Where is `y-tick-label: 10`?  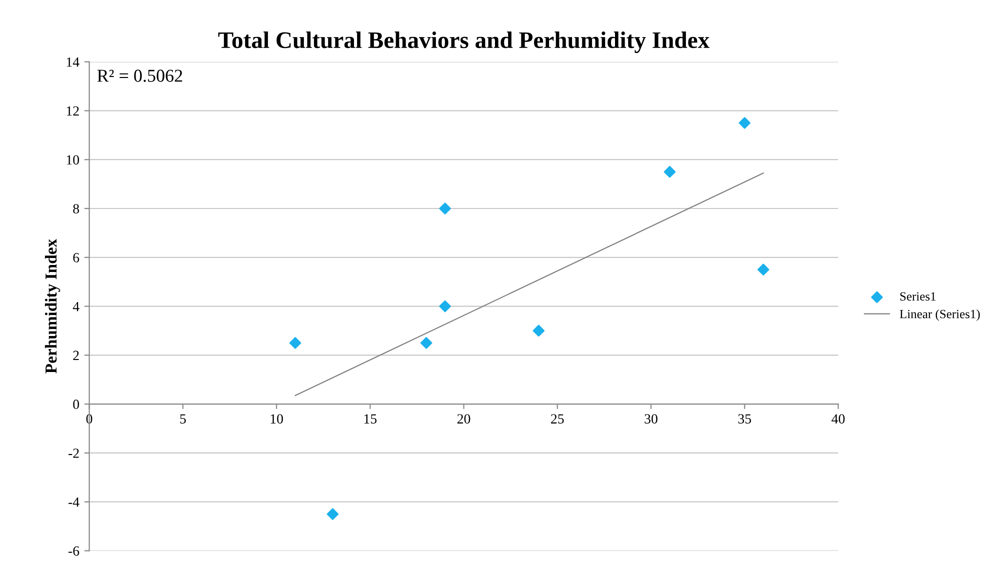 y-tick-label: 10 is located at coordinates (73, 160).